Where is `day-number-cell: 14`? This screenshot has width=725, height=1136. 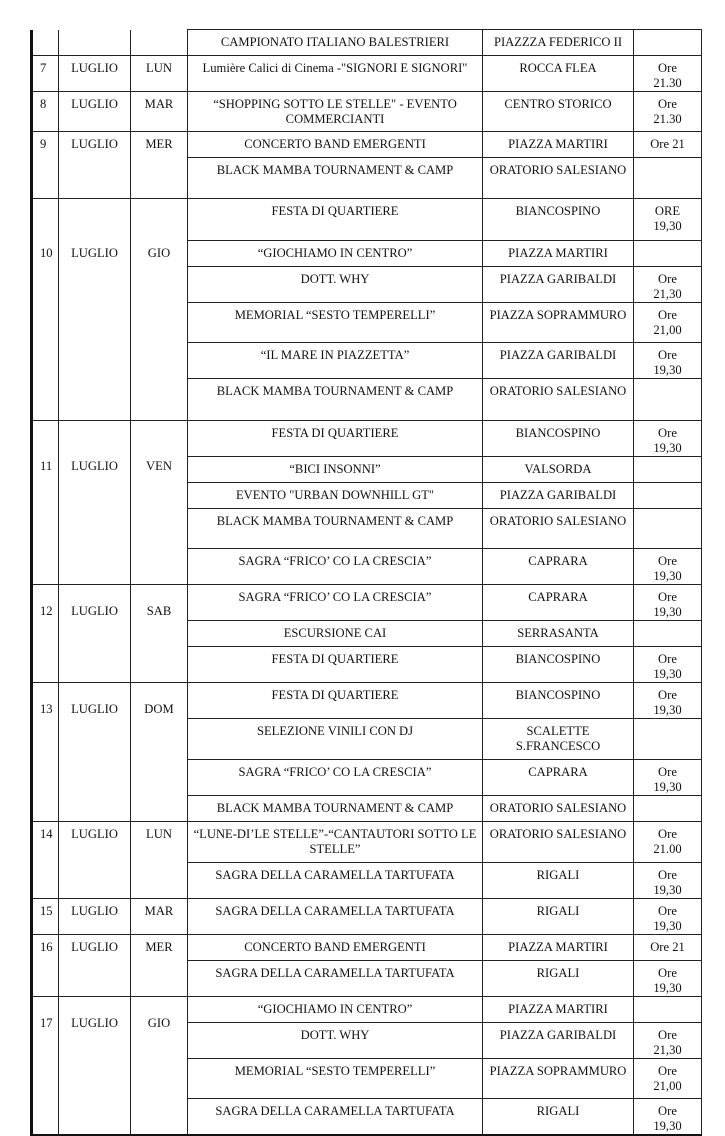 day-number-cell: 14 is located at coordinates (44, 860).